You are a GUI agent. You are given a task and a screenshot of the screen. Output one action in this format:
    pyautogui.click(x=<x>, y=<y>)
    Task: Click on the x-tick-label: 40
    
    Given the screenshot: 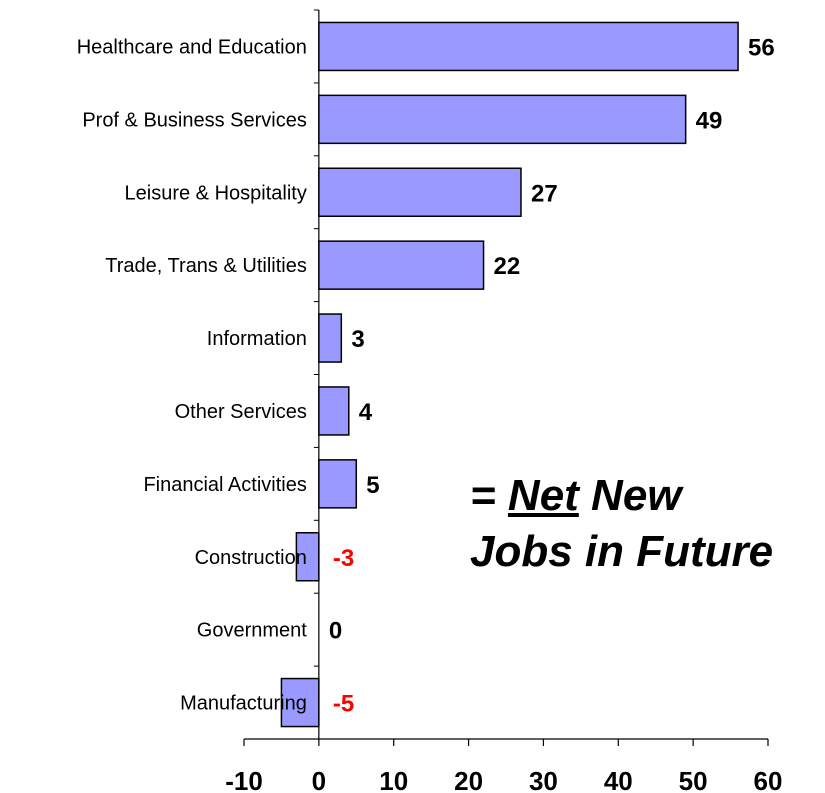 What is the action you would take?
    pyautogui.click(x=618, y=779)
    